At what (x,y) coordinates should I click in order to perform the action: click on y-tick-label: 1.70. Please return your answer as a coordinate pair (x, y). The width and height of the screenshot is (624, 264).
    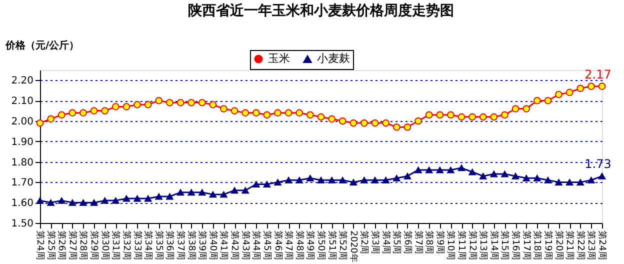
    Looking at the image, I should click on (22, 183).